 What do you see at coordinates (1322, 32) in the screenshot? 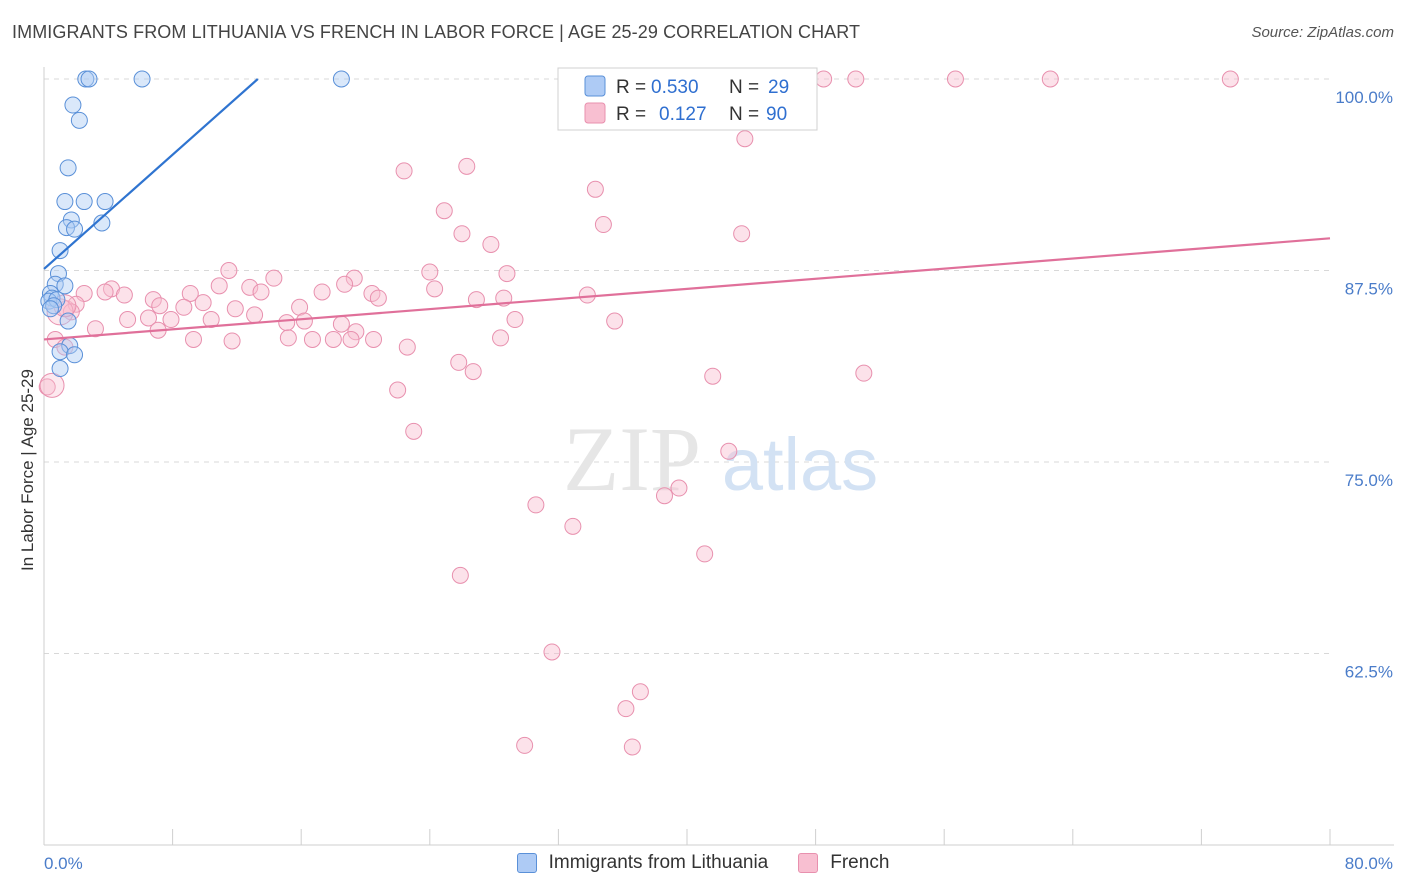
I see `source-credit: Source: ZipAtlas.com` at bounding box center [1322, 32].